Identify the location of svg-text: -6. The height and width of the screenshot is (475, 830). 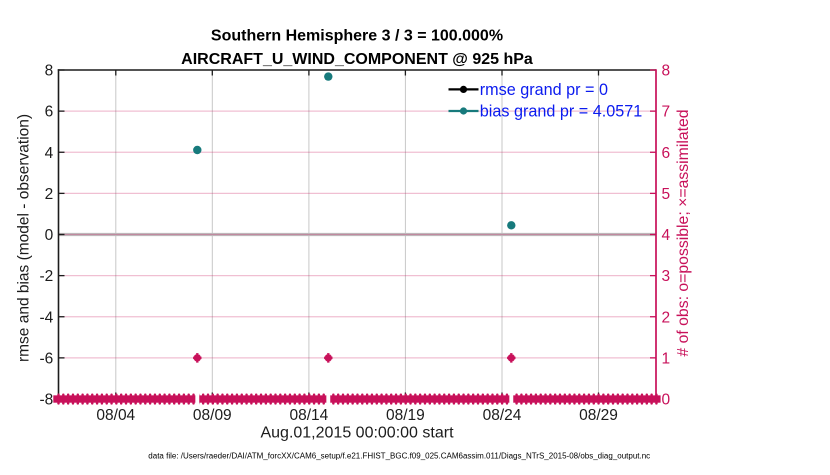
(47, 358).